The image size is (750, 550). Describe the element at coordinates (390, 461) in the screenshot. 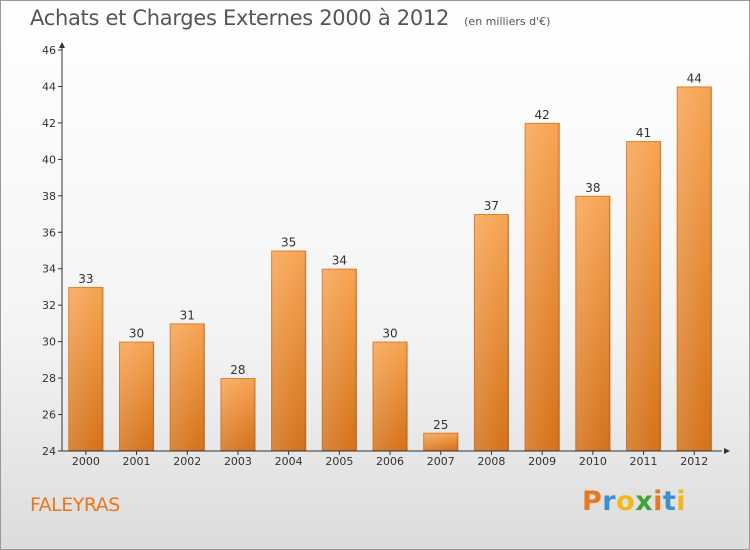

I see `x-tick-label-2006: 2006` at that location.